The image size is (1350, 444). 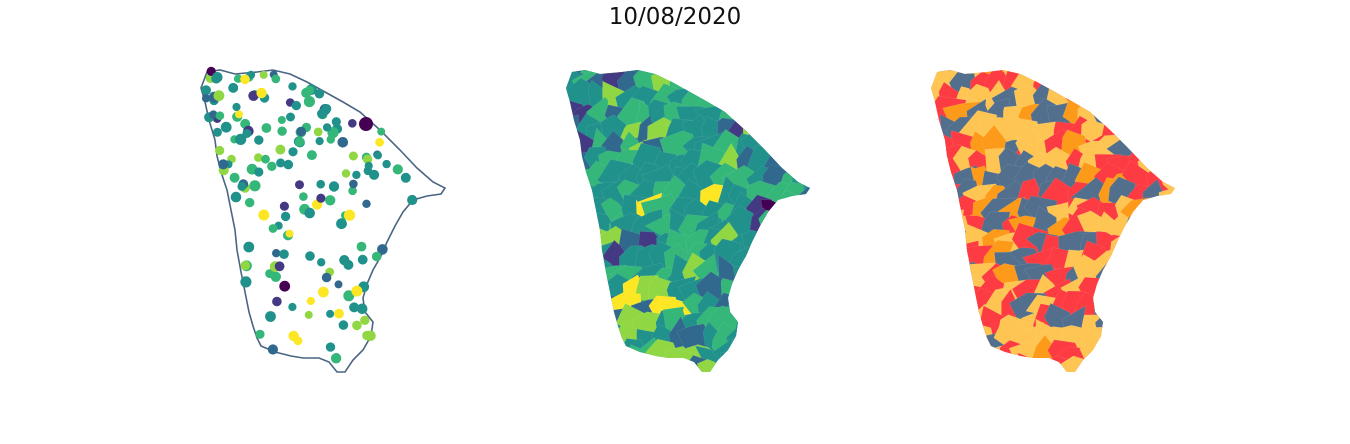 I want to click on choro-regions, so click(x=702, y=221).